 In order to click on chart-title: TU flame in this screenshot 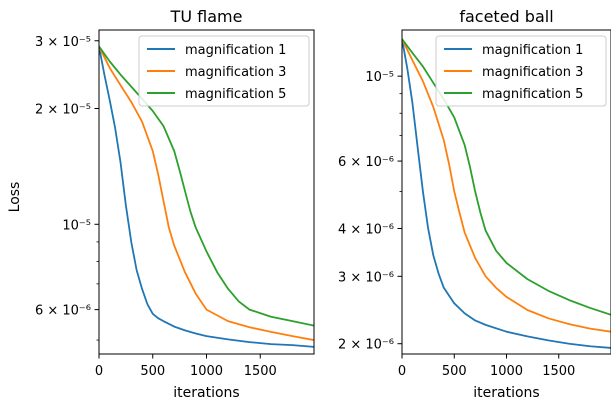, I will do `click(206, 16)`.